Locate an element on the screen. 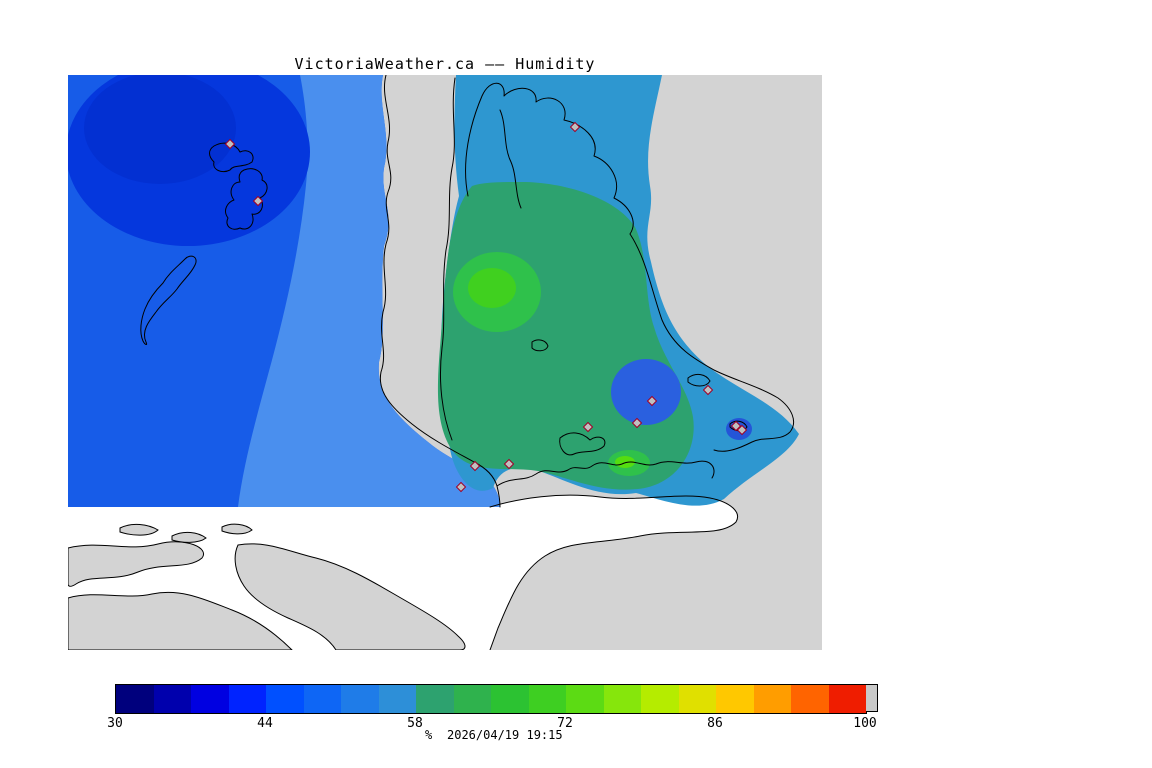 This screenshot has width=1152, height=768. humidity-field-light-blue-band is located at coordinates (369, 291).